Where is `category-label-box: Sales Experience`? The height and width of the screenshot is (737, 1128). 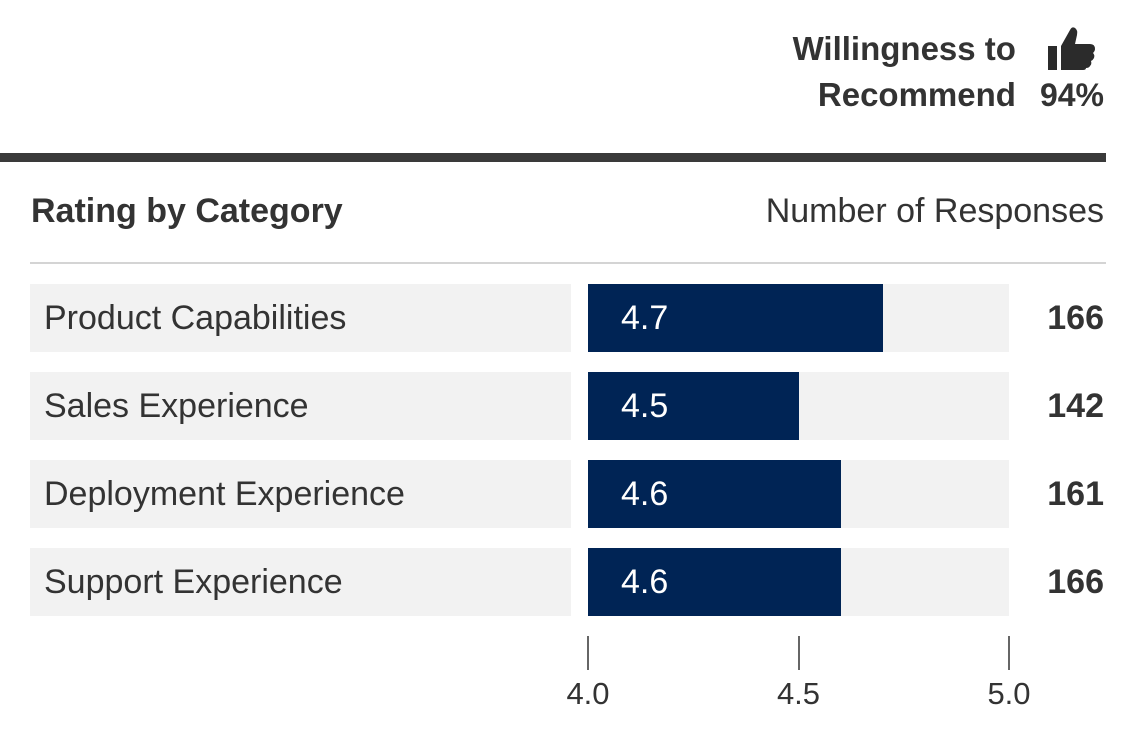
category-label-box: Sales Experience is located at coordinates (300, 406).